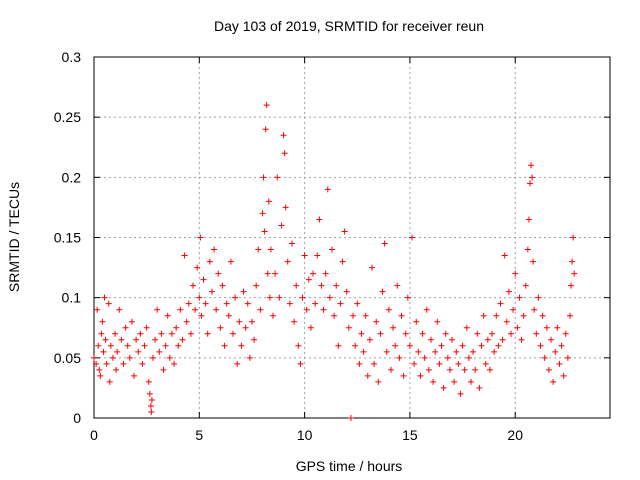 Image resolution: width=640 pixels, height=480 pixels. Describe the element at coordinates (199, 435) in the screenshot. I see `x-tick-label: 5` at that location.